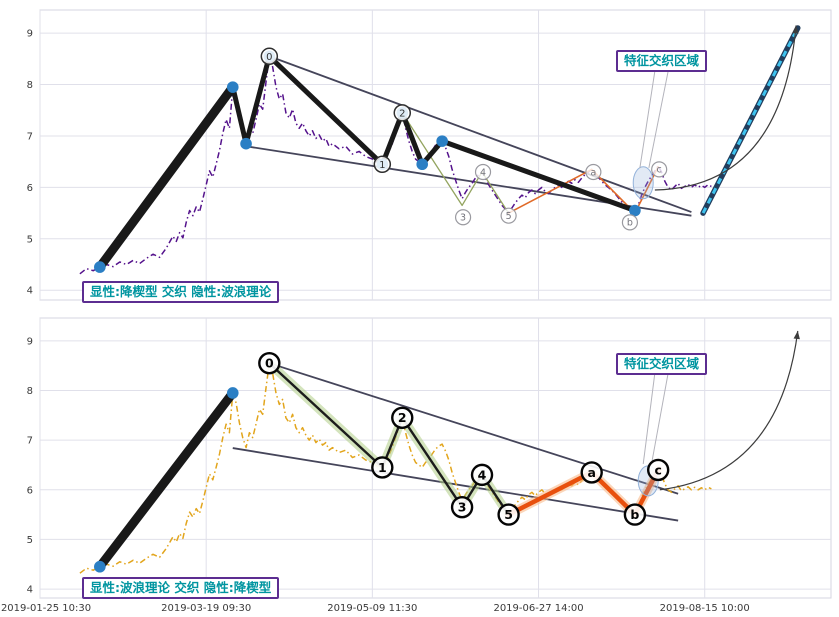 The image size is (839, 617). I want to click on x-axis-label: 2019-01-25 10:30, so click(46, 608).